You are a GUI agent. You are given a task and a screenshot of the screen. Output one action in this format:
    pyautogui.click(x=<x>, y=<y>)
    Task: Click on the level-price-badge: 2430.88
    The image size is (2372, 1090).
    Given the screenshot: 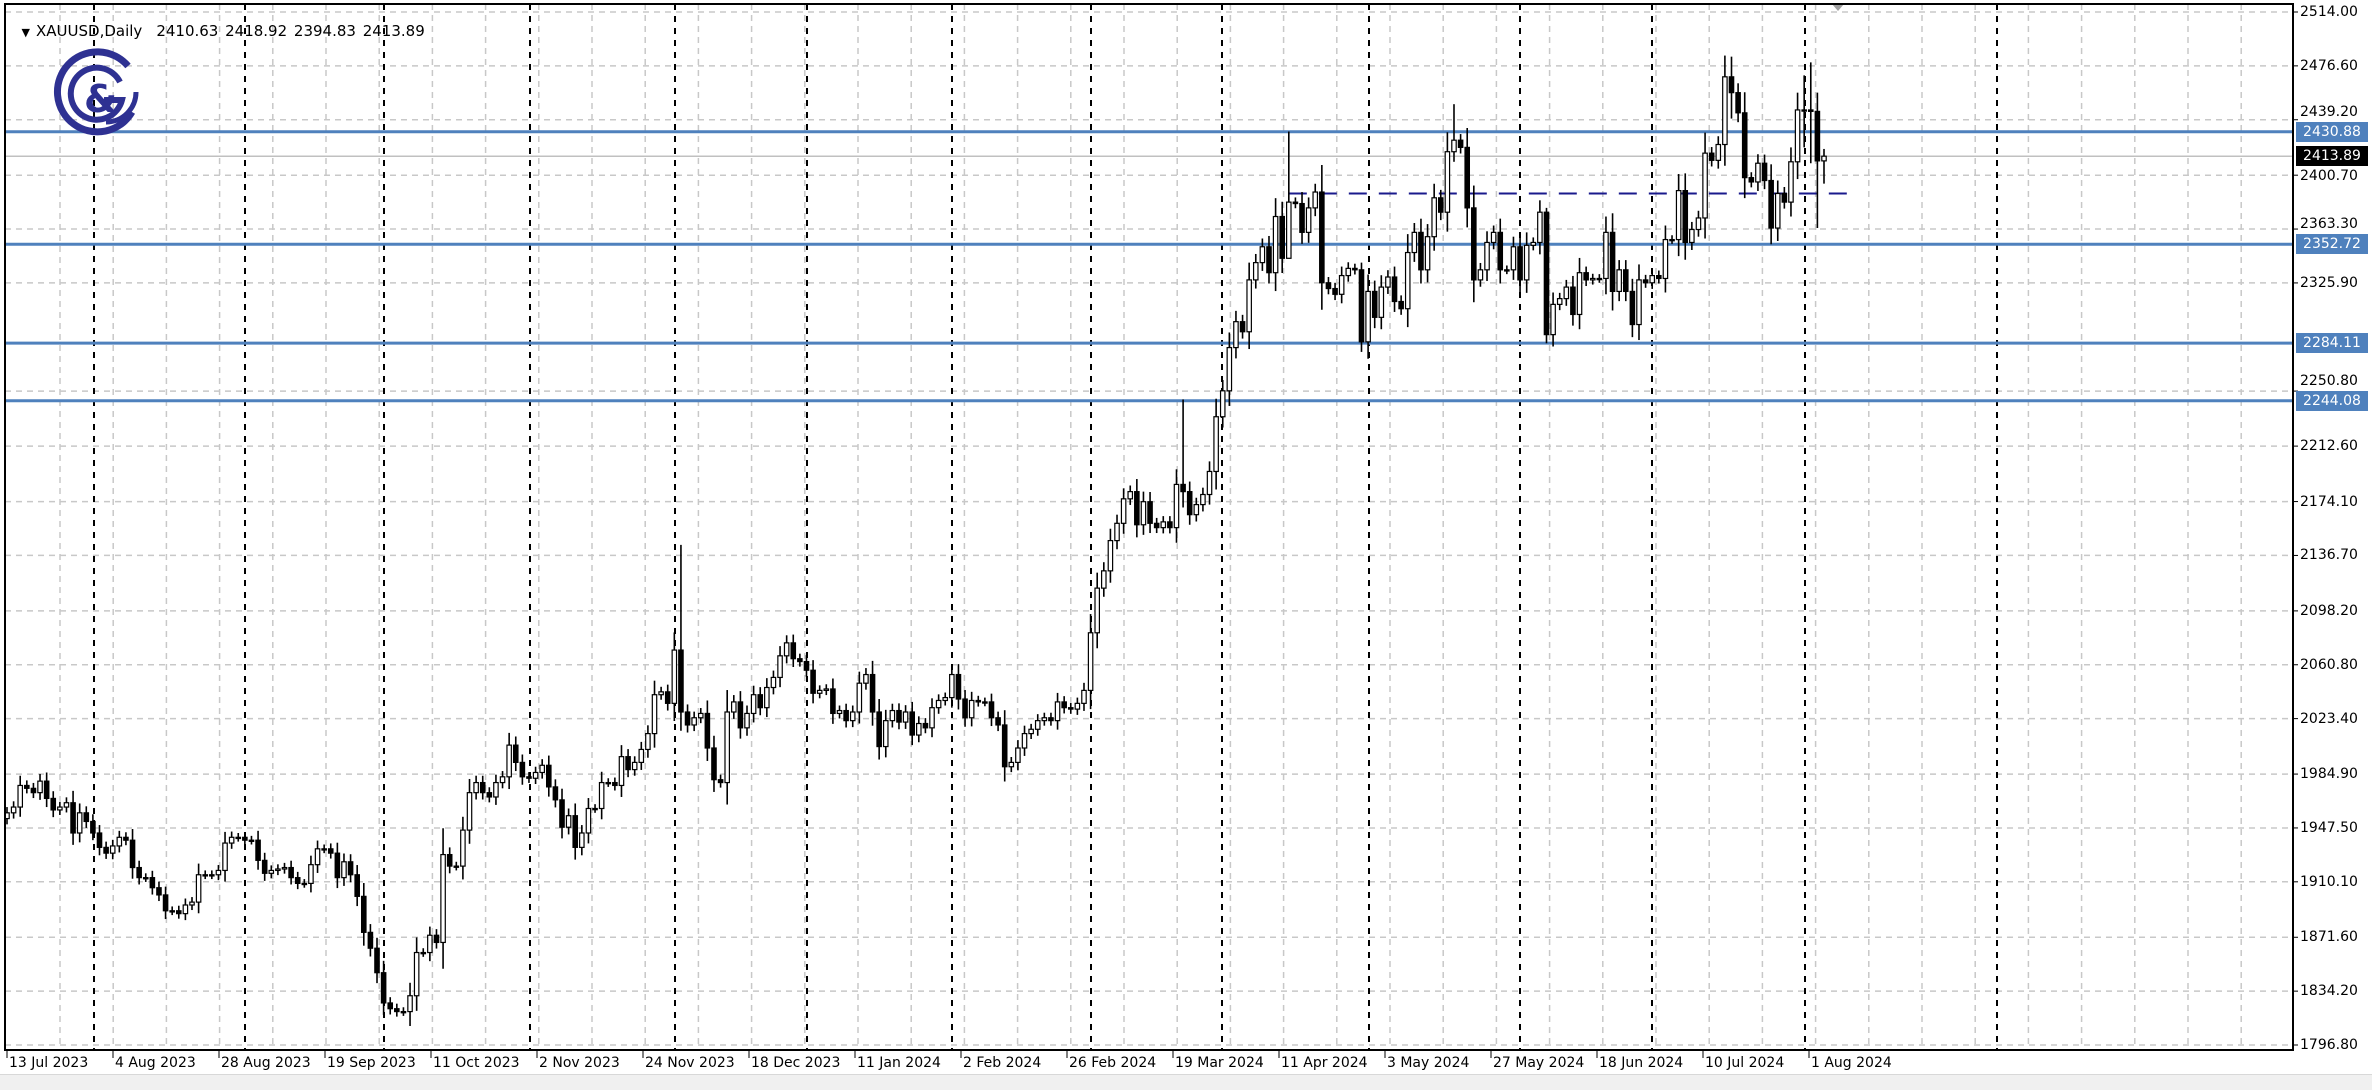 What is the action you would take?
    pyautogui.click(x=2332, y=131)
    